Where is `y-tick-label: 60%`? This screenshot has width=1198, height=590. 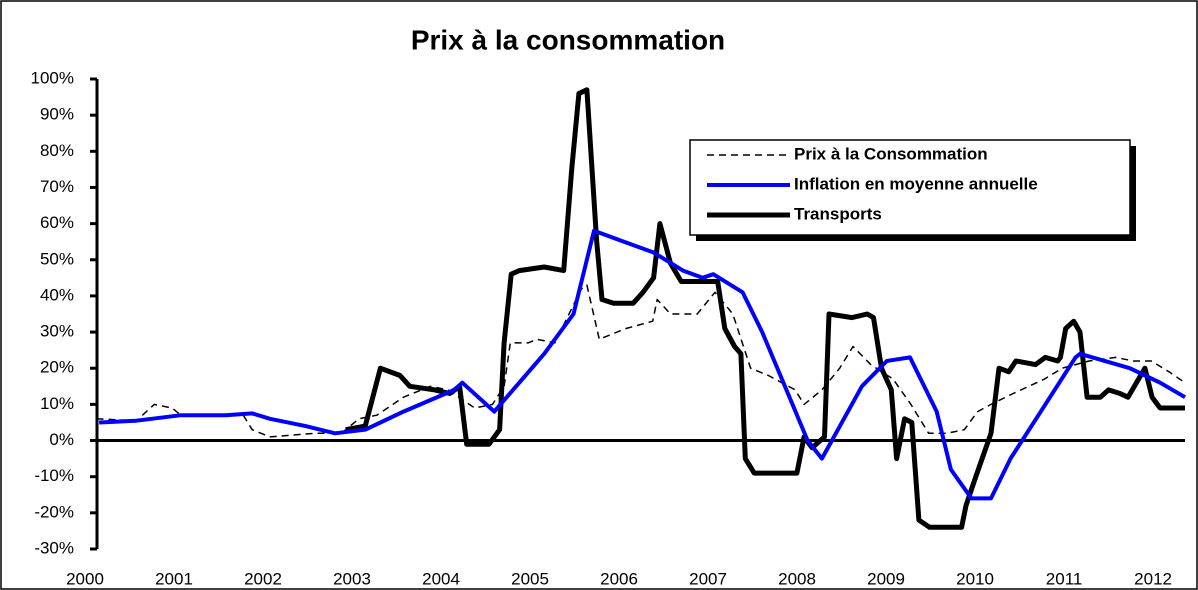
y-tick-label: 60% is located at coordinates (57, 222).